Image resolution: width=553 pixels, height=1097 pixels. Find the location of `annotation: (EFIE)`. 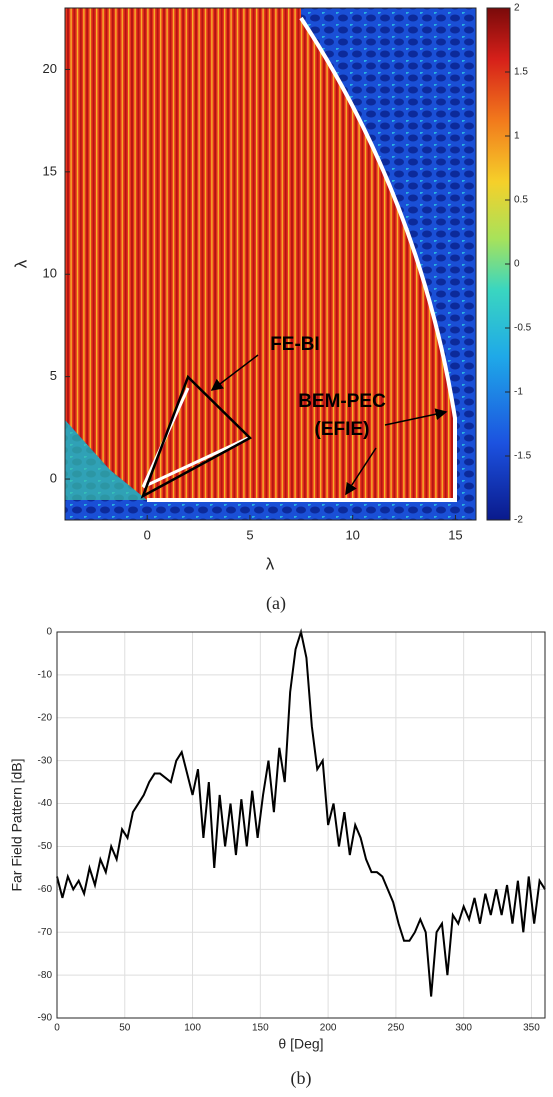

annotation: (EFIE) is located at coordinates (342, 429).